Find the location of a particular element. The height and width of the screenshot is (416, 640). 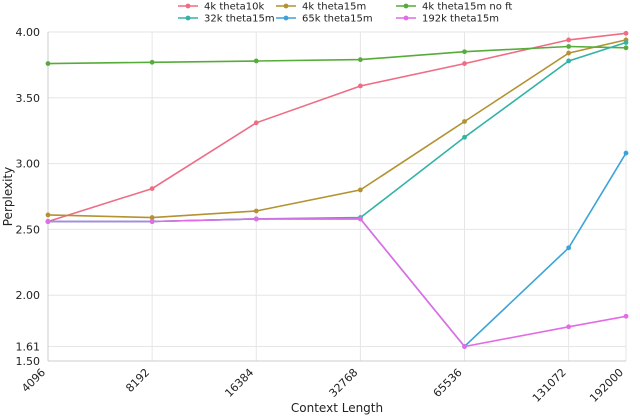

y-tick-label: 1.50 is located at coordinates (28, 361).